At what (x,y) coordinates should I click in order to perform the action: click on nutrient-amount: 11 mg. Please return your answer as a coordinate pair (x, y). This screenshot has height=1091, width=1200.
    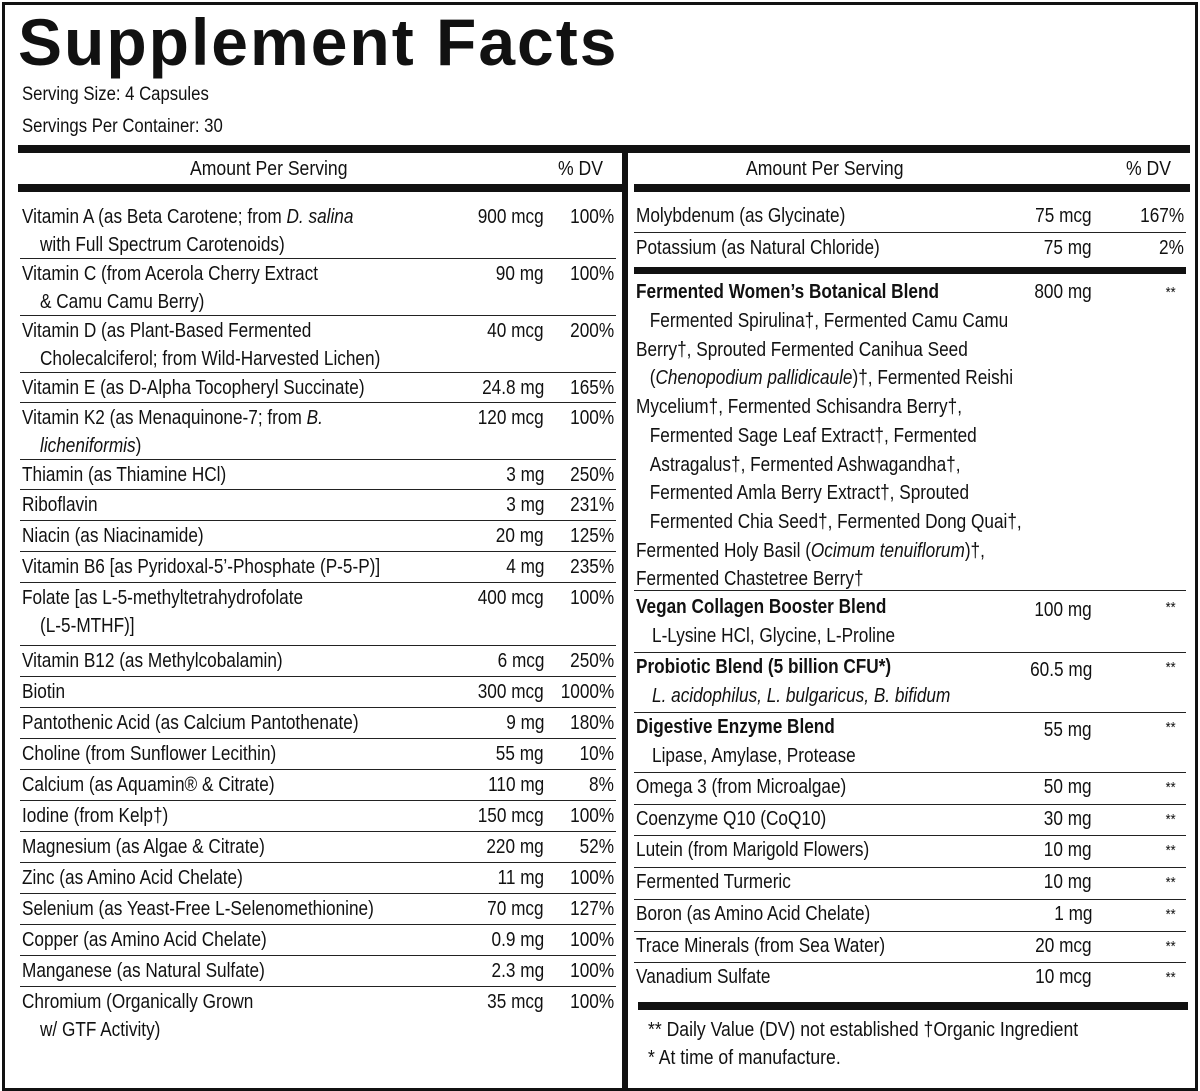
    Looking at the image, I should click on (520, 878).